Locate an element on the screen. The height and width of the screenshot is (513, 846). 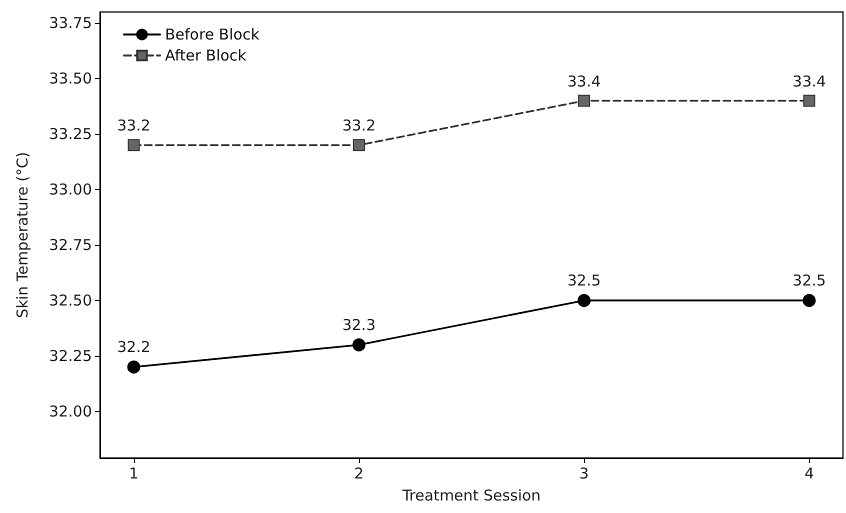
text: 32.50 is located at coordinates (70, 300).